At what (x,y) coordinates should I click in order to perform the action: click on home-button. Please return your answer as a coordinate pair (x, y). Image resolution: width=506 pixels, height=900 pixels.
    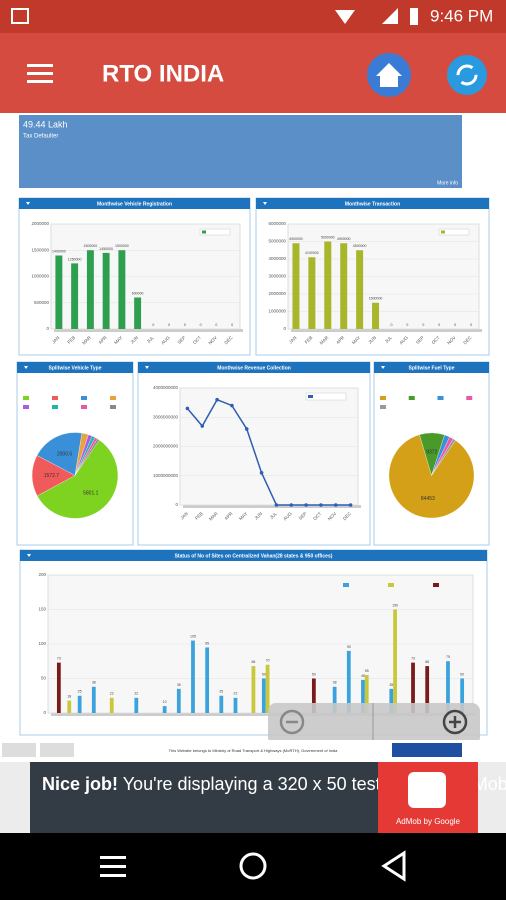
    Looking at the image, I should click on (389, 75).